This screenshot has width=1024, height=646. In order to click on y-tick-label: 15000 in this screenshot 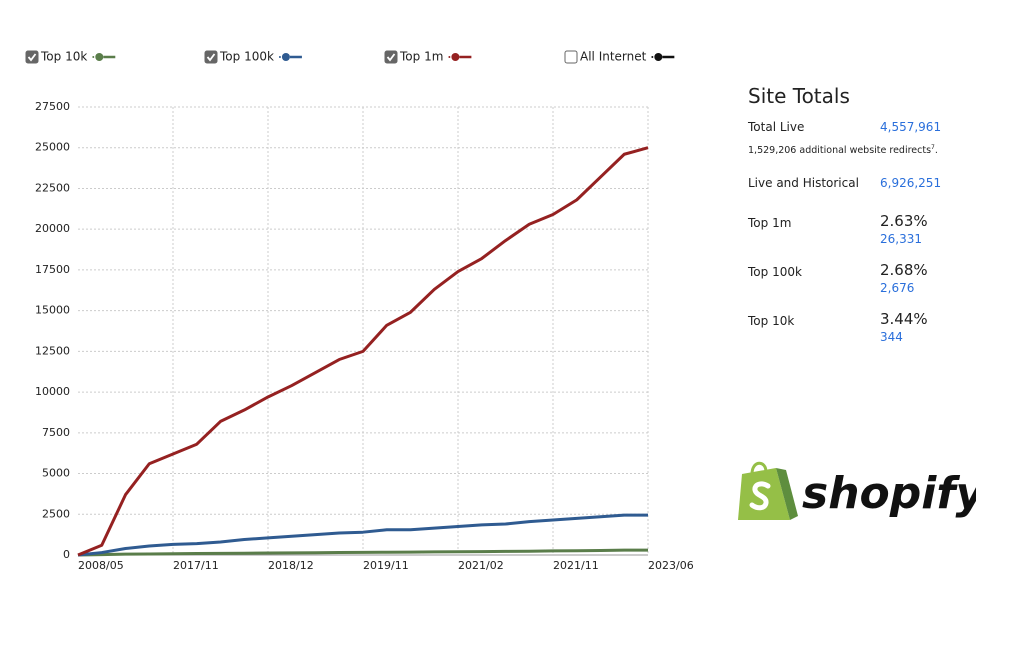, I will do `click(52, 310)`.